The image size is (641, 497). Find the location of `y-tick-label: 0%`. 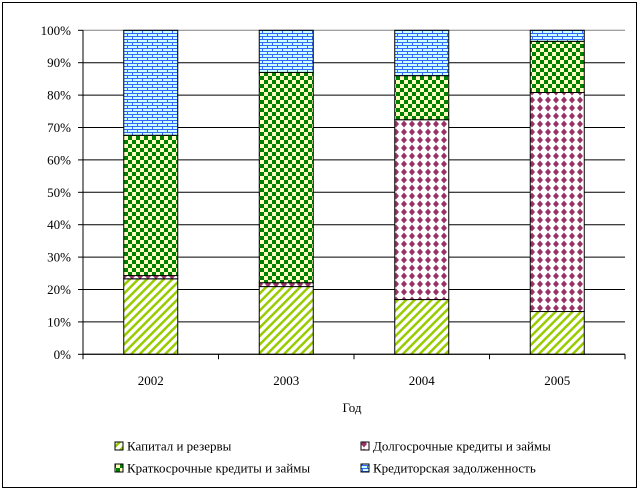

y-tick-label: 0% is located at coordinates (63, 354).